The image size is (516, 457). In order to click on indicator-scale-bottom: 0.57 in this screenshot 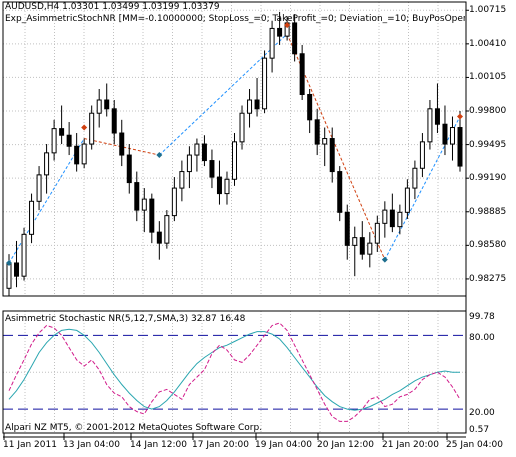, I will do `click(479, 430)`.